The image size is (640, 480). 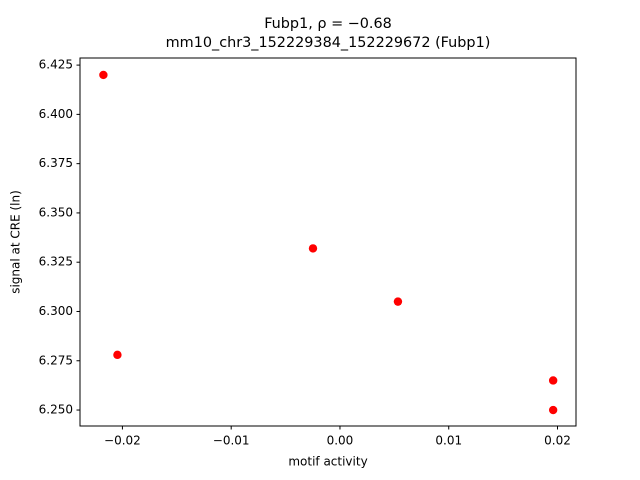 I want to click on x-tick-label: −0.02, so click(x=122, y=441).